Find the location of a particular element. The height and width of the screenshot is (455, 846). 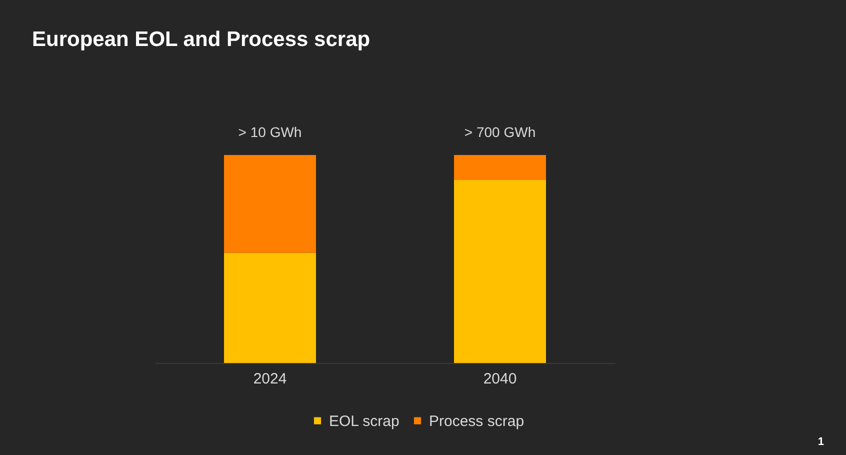

x-tick-label: 2040 is located at coordinates (500, 379).